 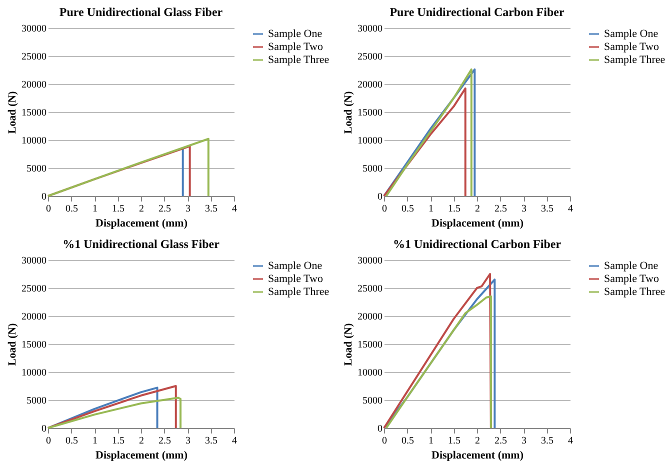 What do you see at coordinates (477, 12) in the screenshot?
I see `chart-title: Pure Unidirectional Carbon Fiber` at bounding box center [477, 12].